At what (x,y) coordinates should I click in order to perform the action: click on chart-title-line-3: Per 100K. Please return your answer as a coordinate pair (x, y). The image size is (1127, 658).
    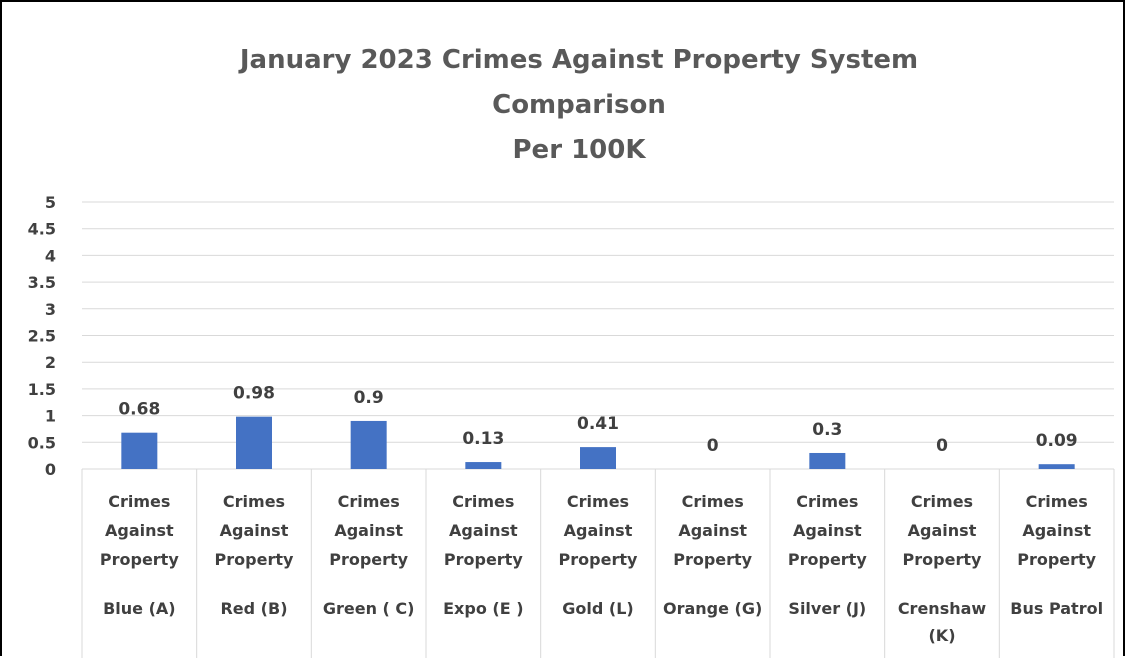
    Looking at the image, I should click on (580, 150).